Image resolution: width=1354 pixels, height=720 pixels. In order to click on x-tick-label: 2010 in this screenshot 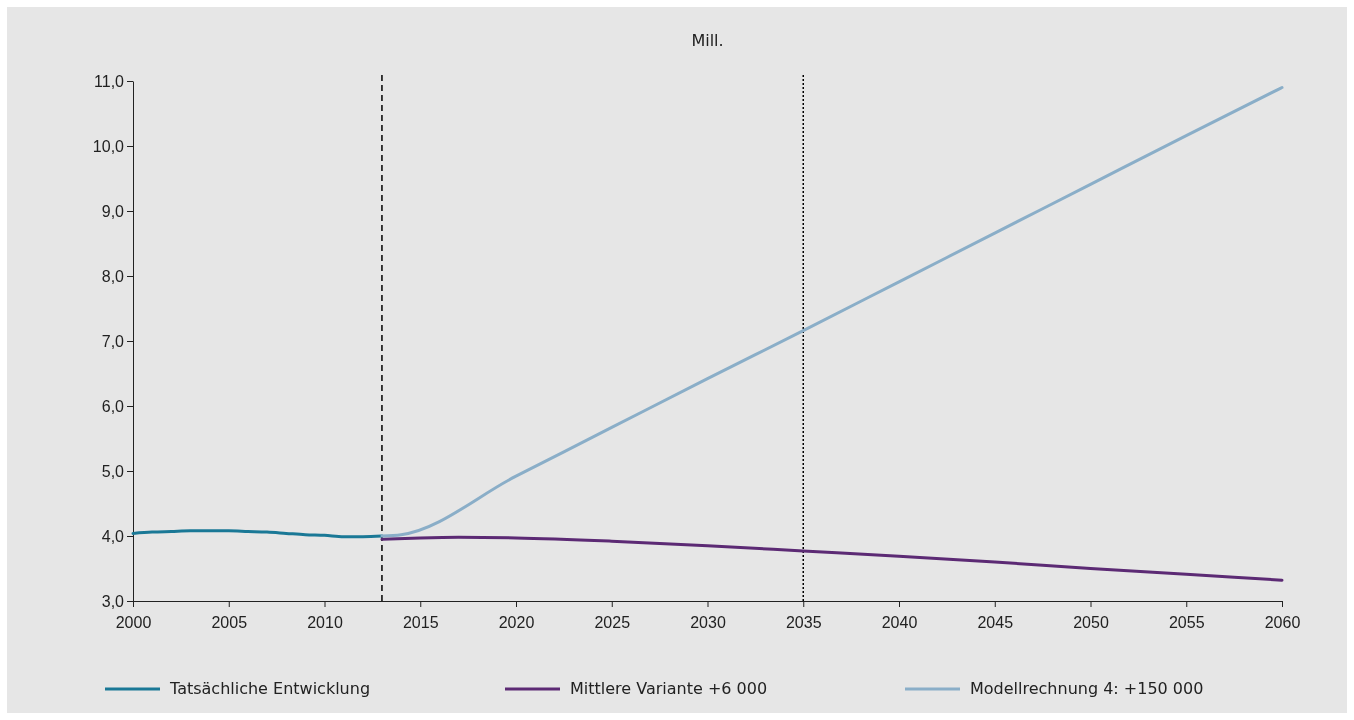, I will do `click(325, 622)`.